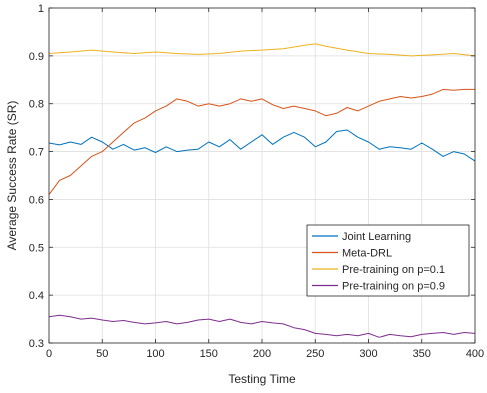 This screenshot has height=393, width=487. I want to click on y-axis-label: Average Success Rate (SR), so click(12, 176).